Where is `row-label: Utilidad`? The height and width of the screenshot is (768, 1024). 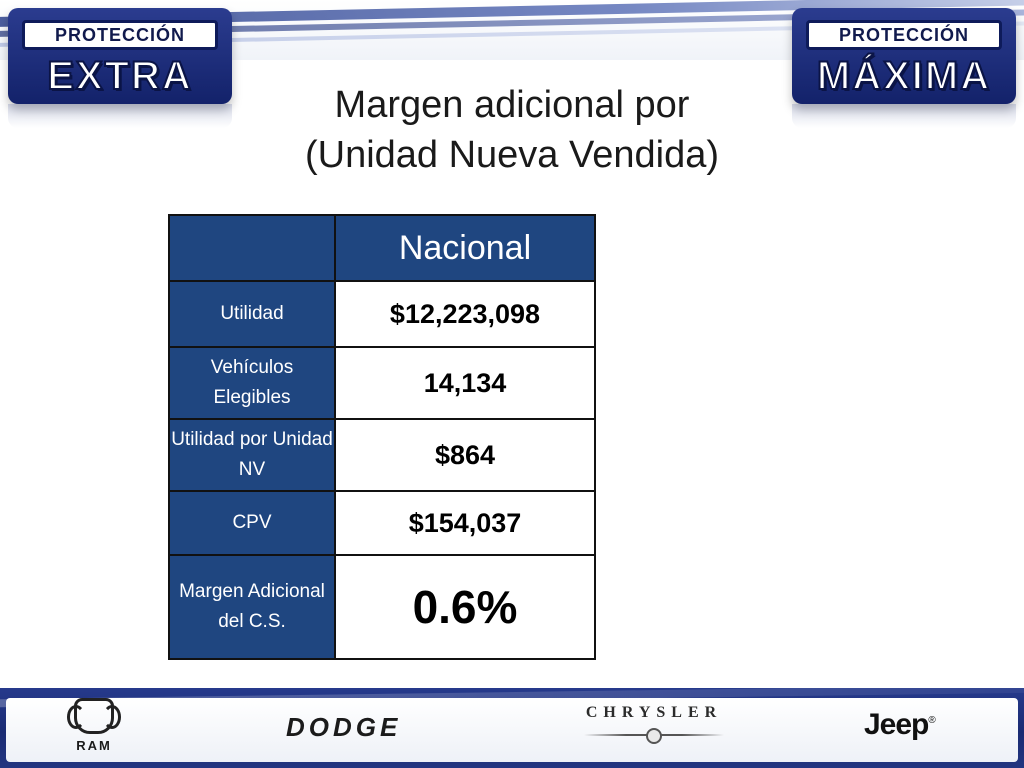
row-label: Utilidad is located at coordinates (252, 314).